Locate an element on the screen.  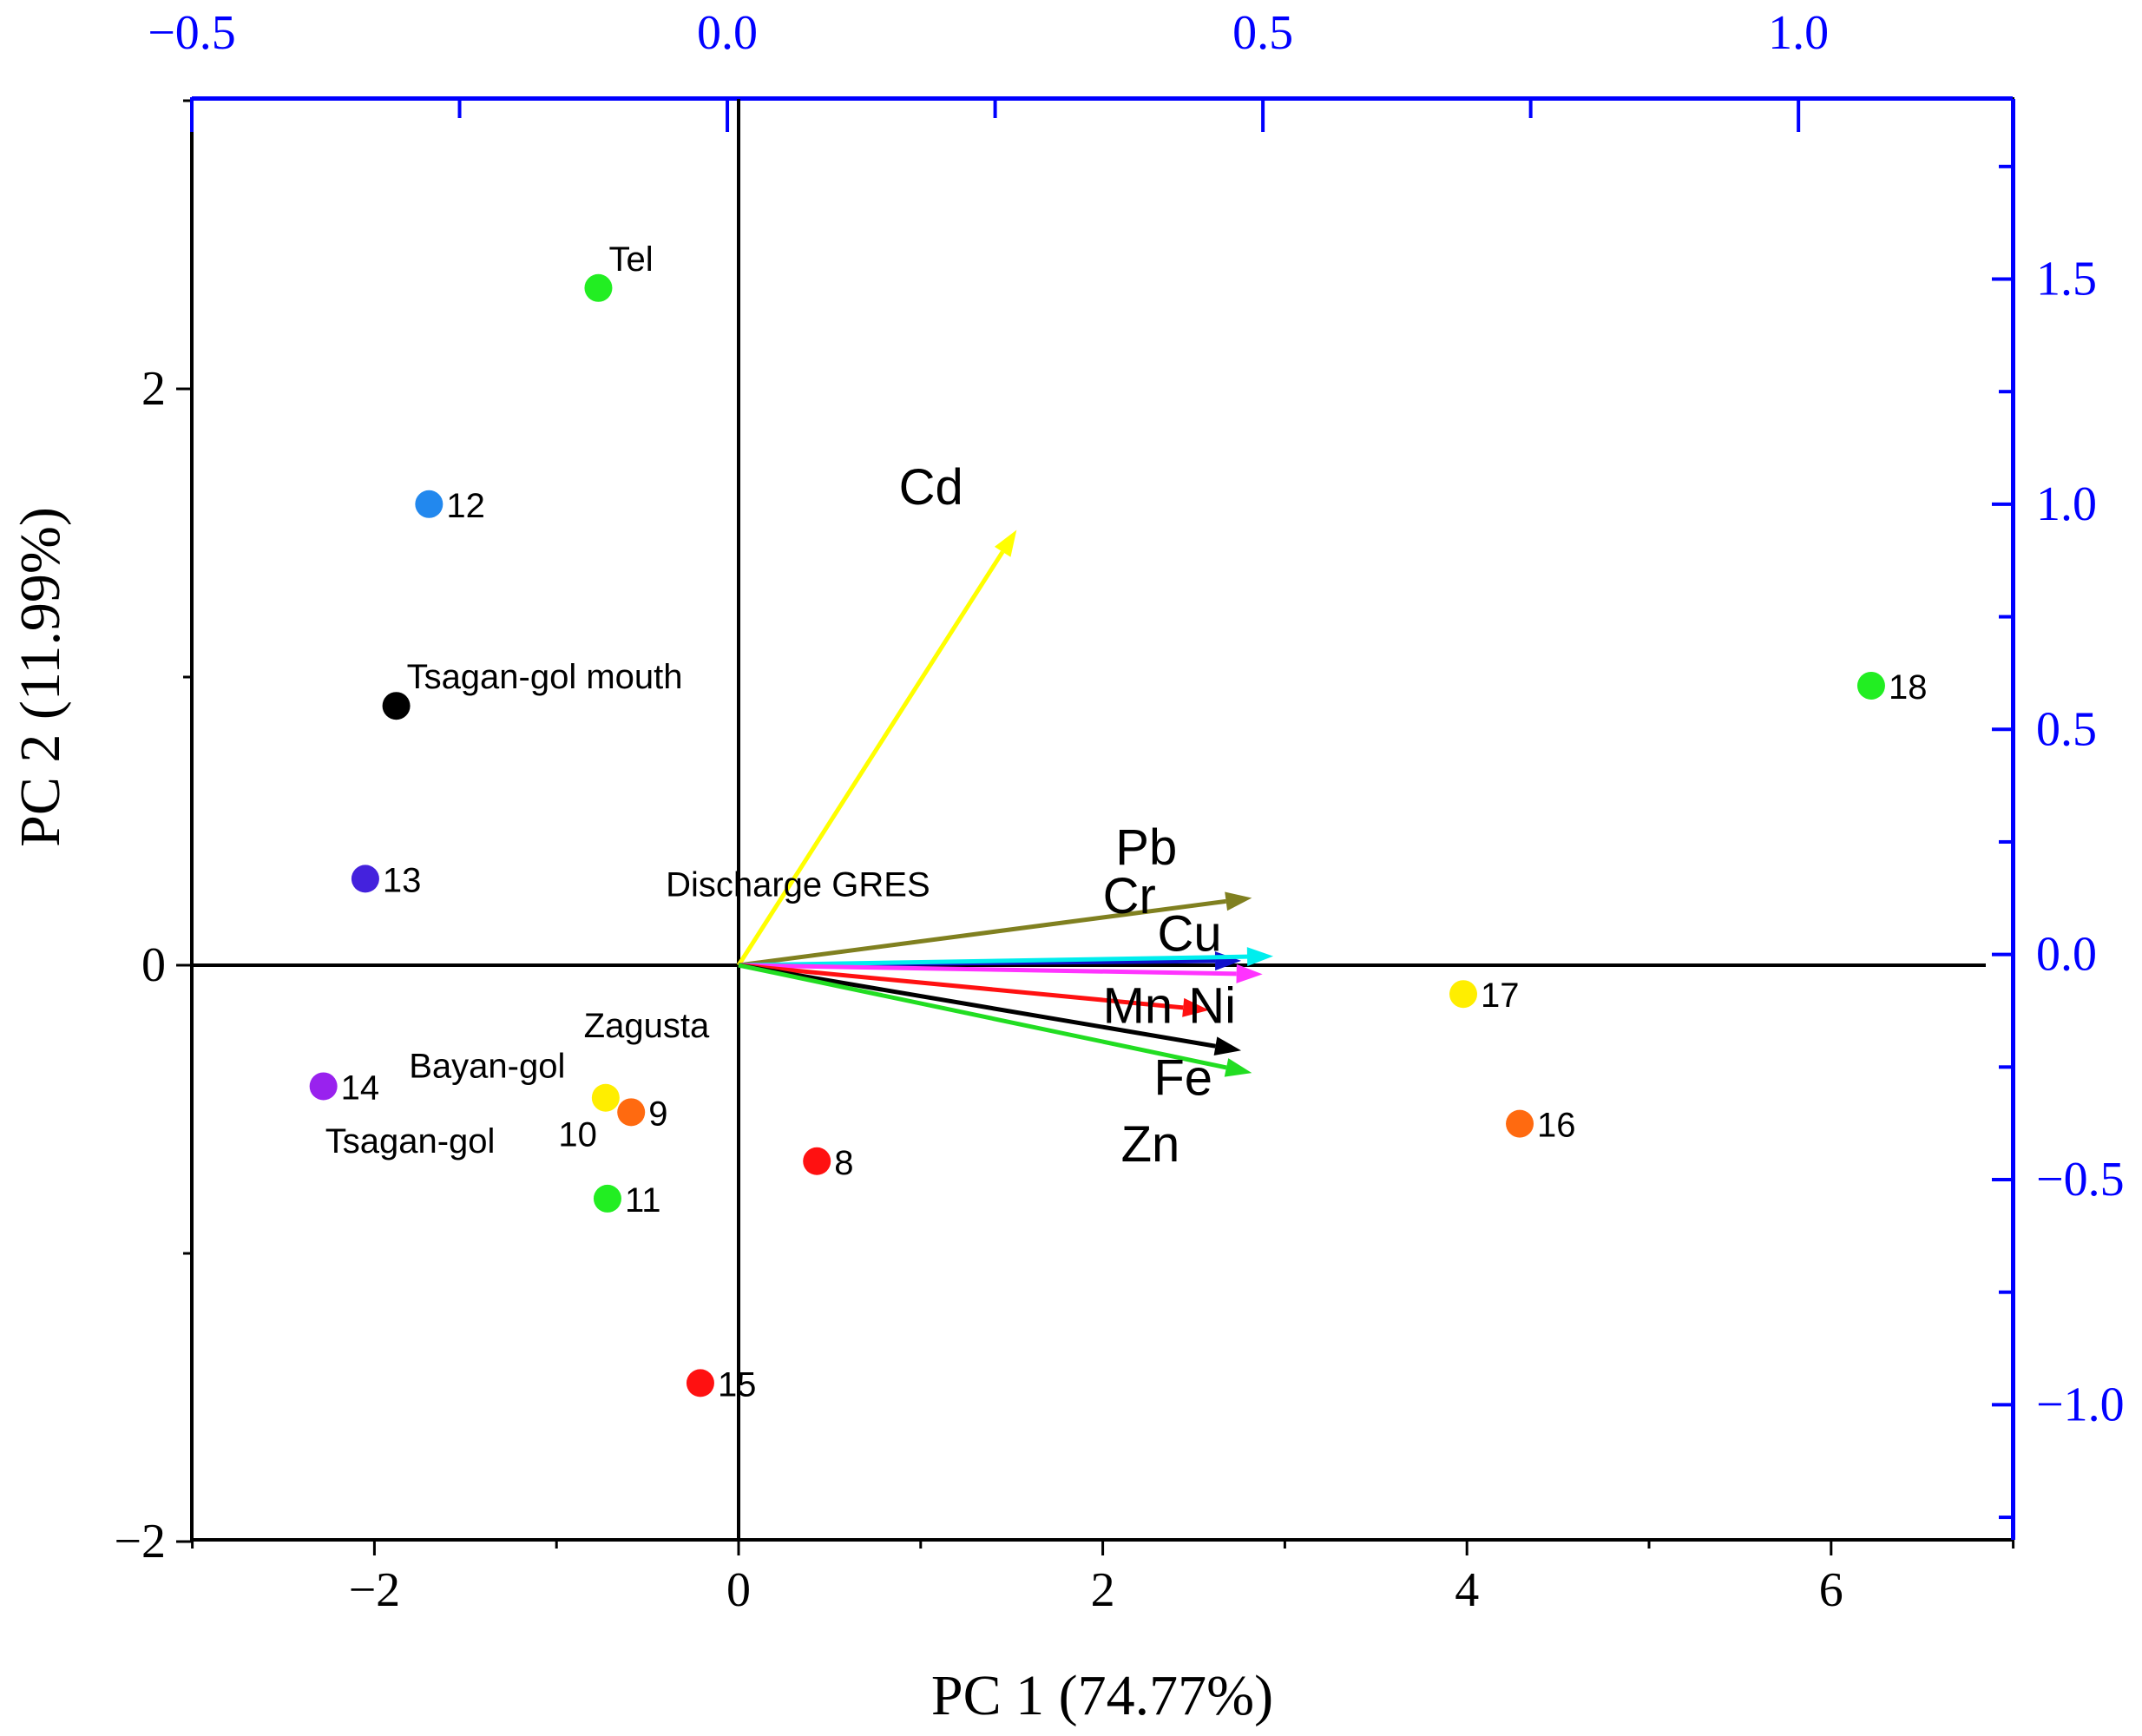
point-label-8: 8 is located at coordinates (843, 1163).